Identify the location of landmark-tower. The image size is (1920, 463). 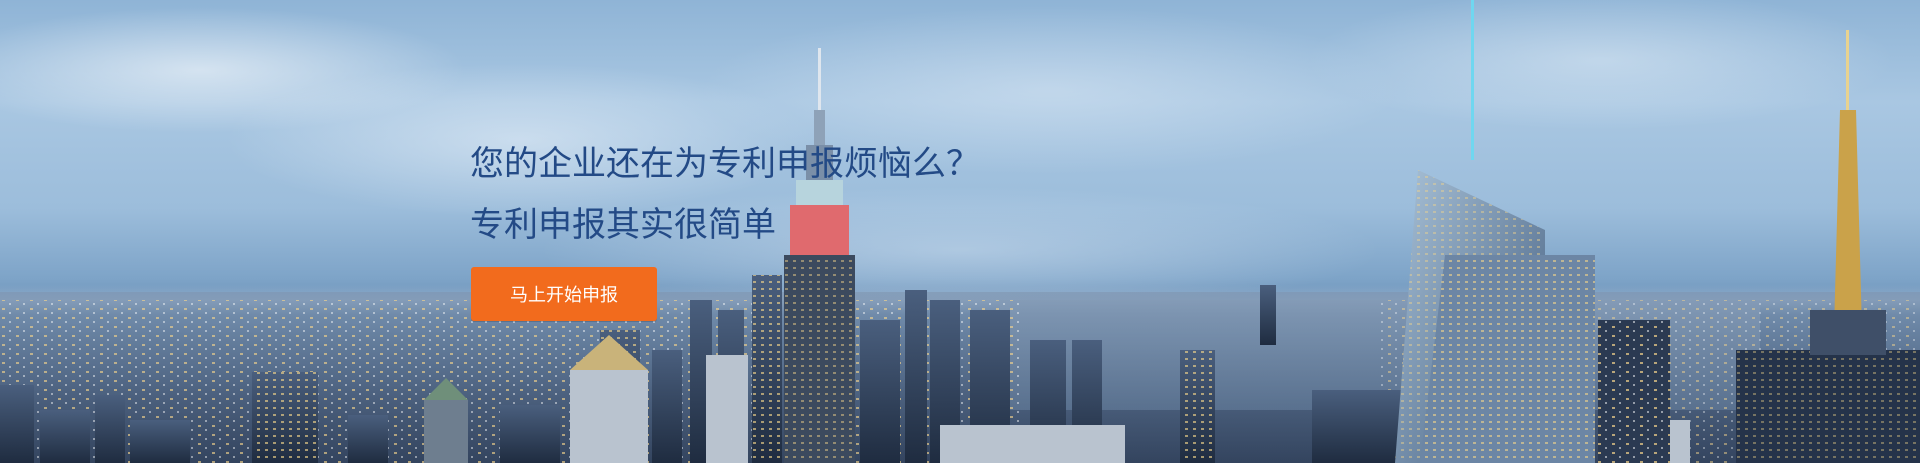
(819, 255).